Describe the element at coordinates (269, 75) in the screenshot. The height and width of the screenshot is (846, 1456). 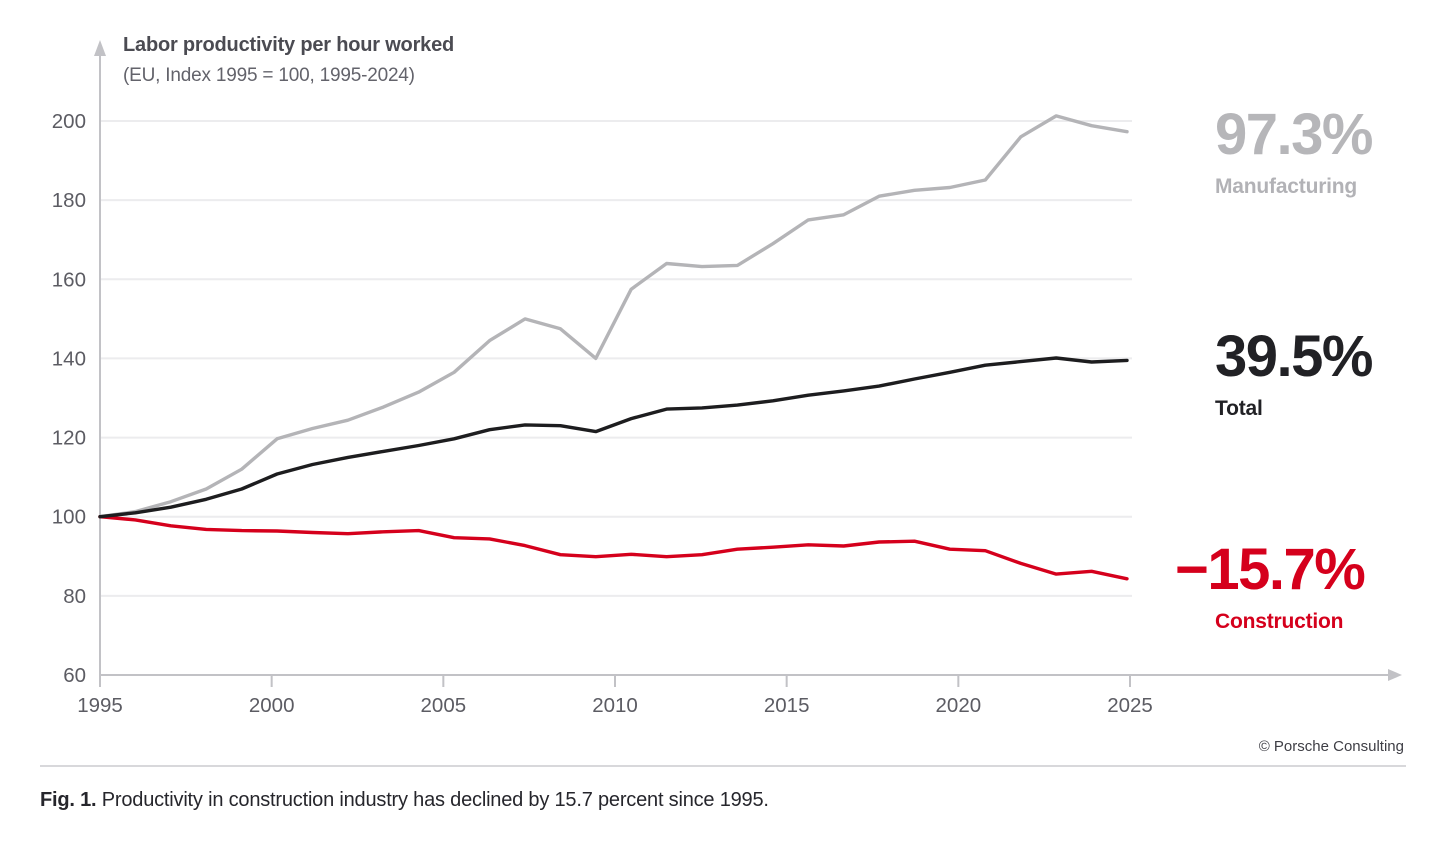
I see `chart-subtitle: (EU, Index 1995 = 100, 1995-2024)` at that location.